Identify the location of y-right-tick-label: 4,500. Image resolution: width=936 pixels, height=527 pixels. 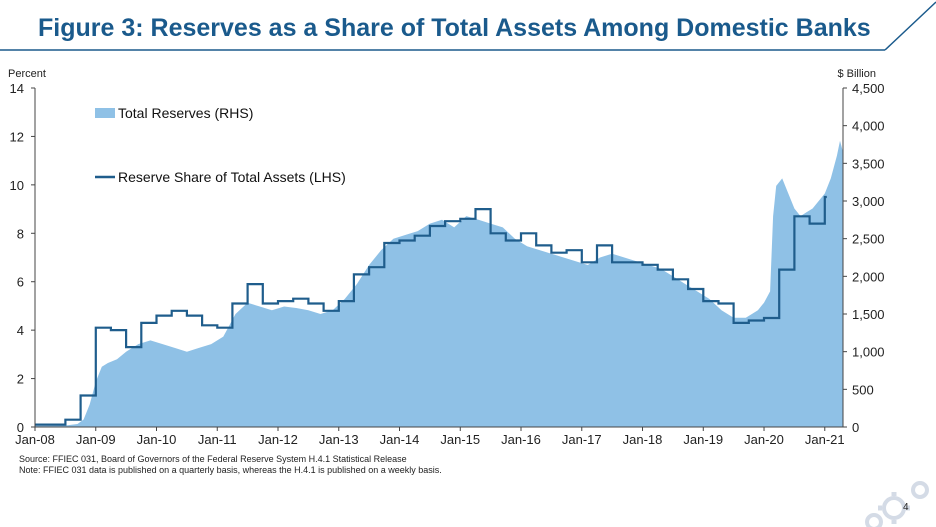
(868, 88).